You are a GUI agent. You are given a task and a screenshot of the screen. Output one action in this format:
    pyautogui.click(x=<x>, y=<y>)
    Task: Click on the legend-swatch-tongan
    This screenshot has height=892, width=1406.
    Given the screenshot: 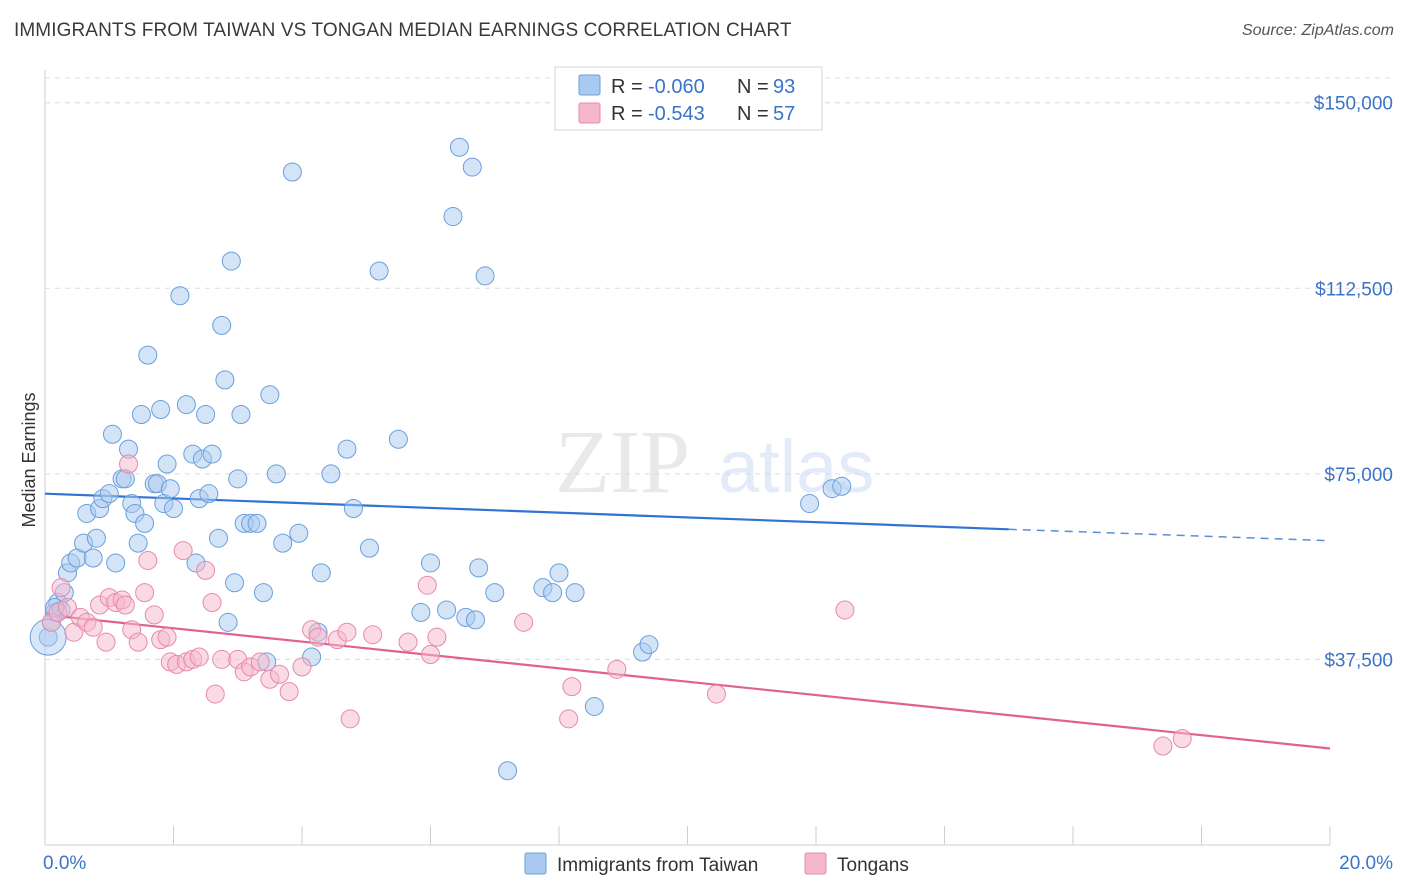 What is the action you would take?
    pyautogui.click(x=589, y=113)
    